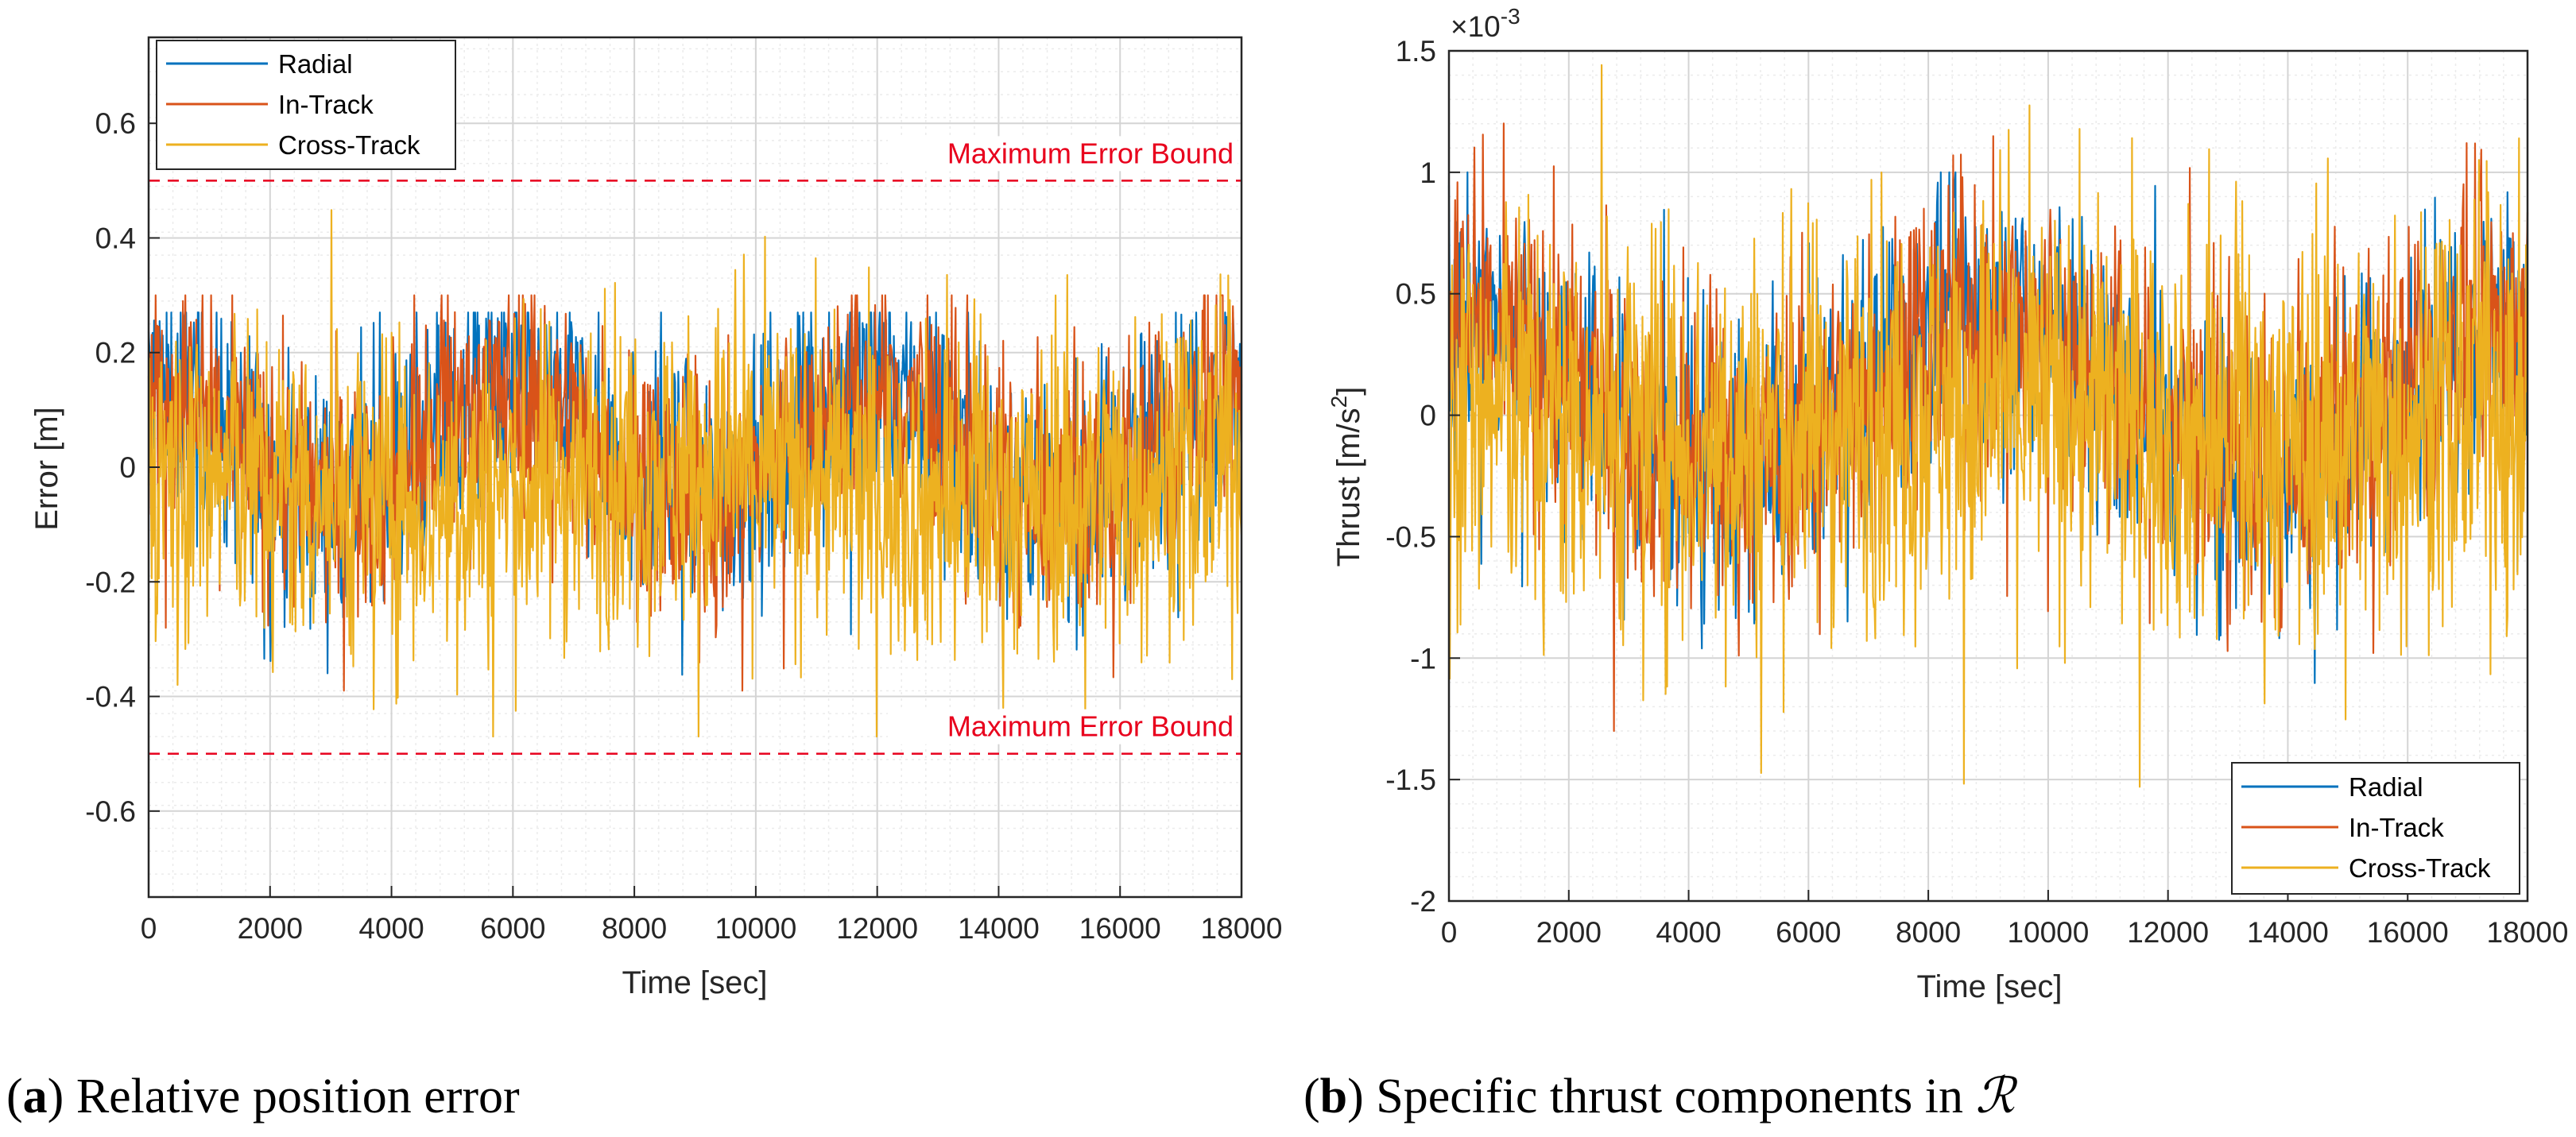 The image size is (2576, 1137). Describe the element at coordinates (1485, 23) in the screenshot. I see `panel-b-exponent: ×10⁻³` at that location.